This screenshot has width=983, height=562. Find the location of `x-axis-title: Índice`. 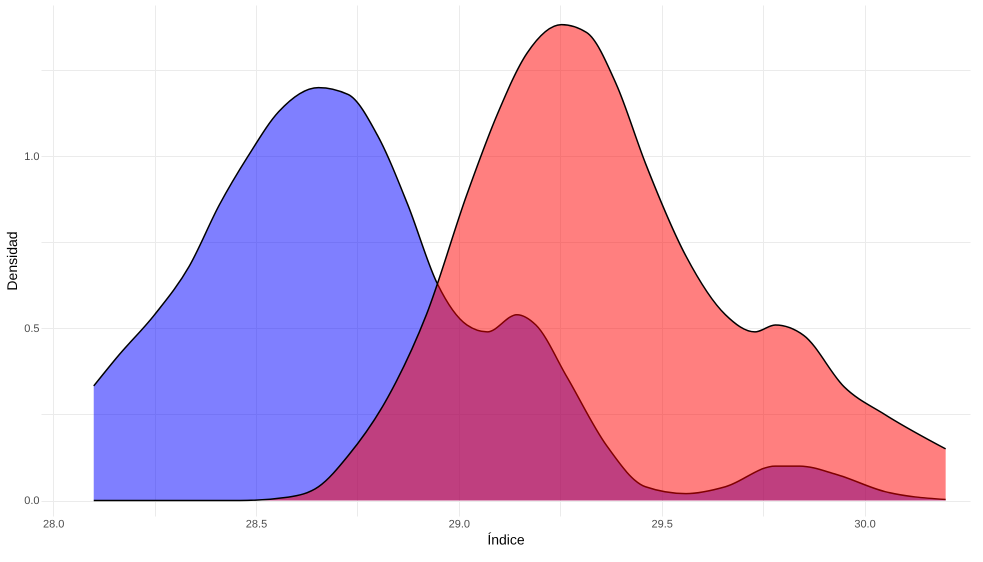

x-axis-title: Índice is located at coordinates (506, 540).